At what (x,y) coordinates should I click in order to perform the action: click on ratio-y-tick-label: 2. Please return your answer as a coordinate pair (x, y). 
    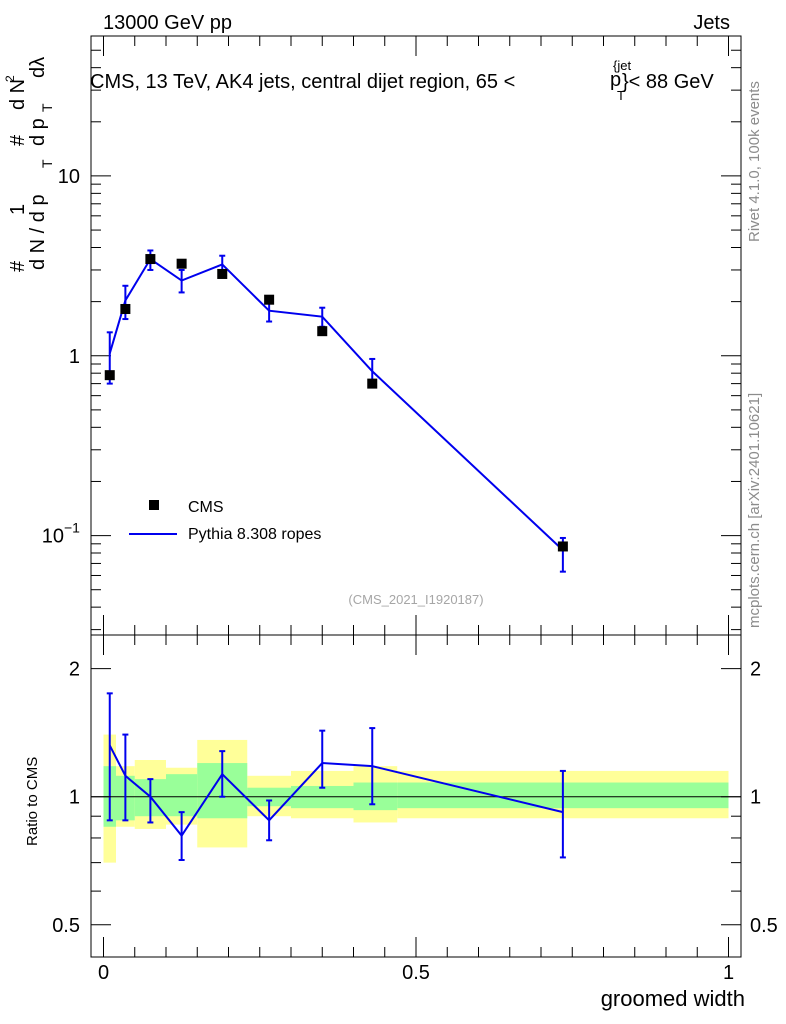
    Looking at the image, I should click on (74, 670).